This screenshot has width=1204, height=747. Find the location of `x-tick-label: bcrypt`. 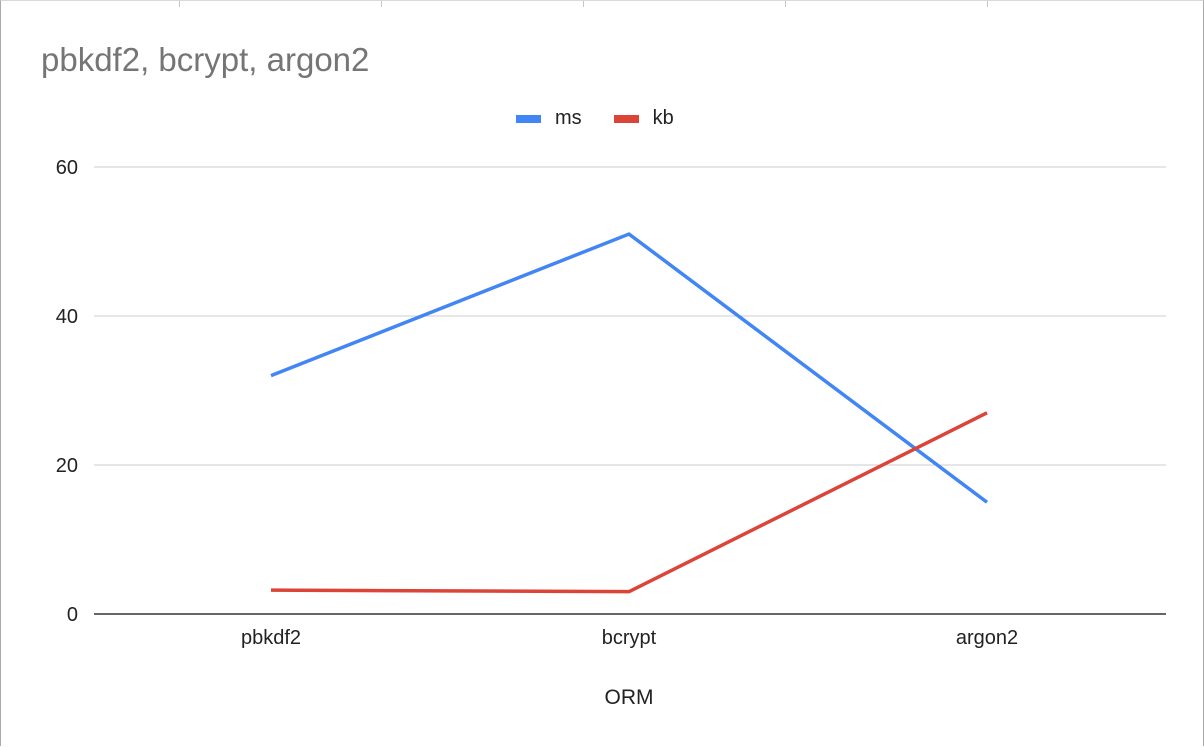

x-tick-label: bcrypt is located at coordinates (629, 638).